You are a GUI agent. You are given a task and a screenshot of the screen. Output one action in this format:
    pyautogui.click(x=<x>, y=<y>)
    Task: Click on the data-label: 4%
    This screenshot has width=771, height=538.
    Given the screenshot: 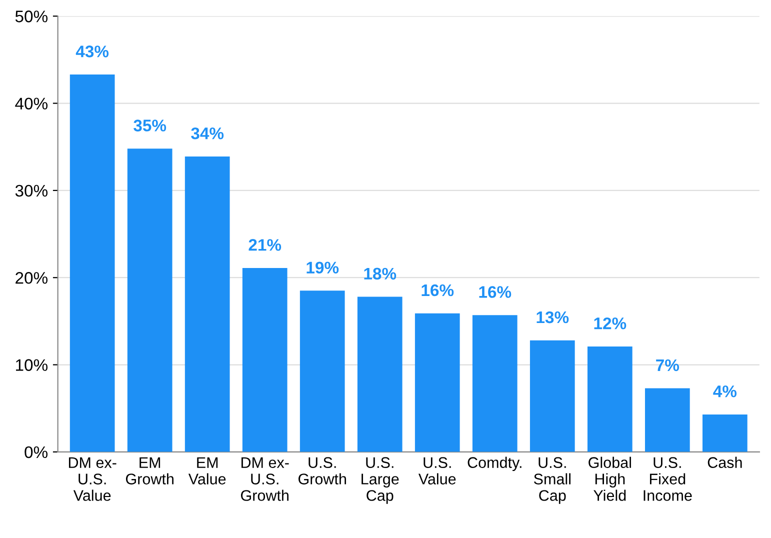 What is the action you would take?
    pyautogui.click(x=725, y=392)
    